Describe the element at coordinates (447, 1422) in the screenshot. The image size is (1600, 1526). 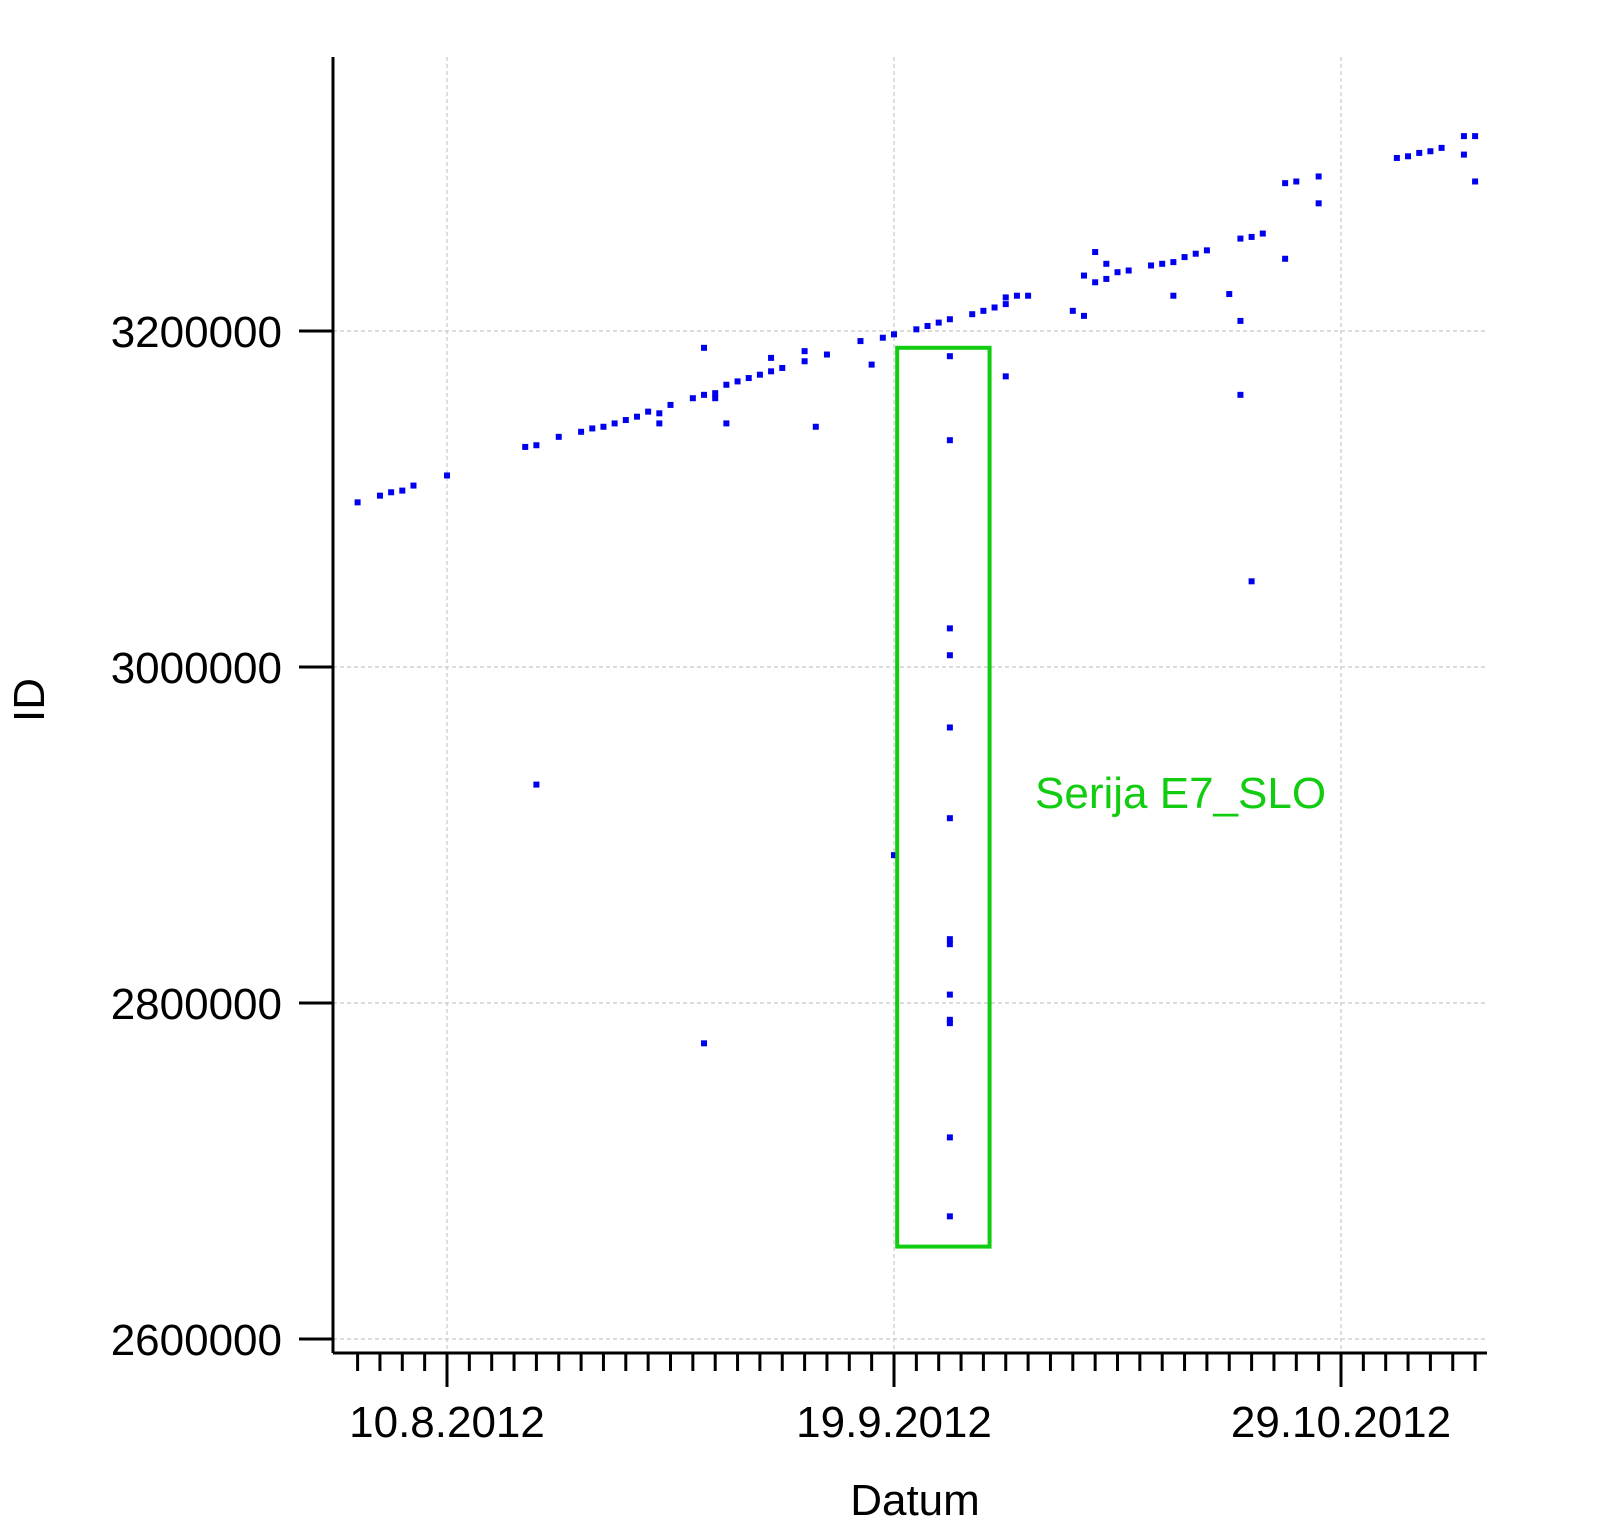
I see `x-tick-label: 10.8.2012` at that location.